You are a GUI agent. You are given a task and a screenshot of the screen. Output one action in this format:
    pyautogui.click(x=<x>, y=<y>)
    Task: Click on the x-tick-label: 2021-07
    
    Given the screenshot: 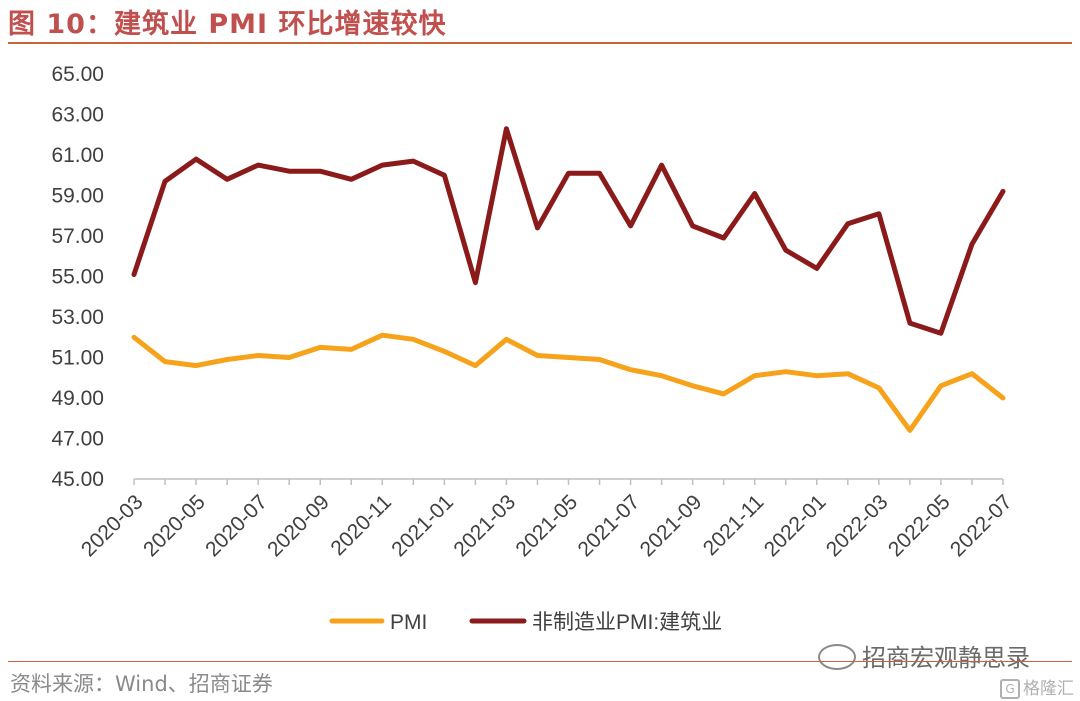 What is the action you would take?
    pyautogui.click(x=609, y=525)
    